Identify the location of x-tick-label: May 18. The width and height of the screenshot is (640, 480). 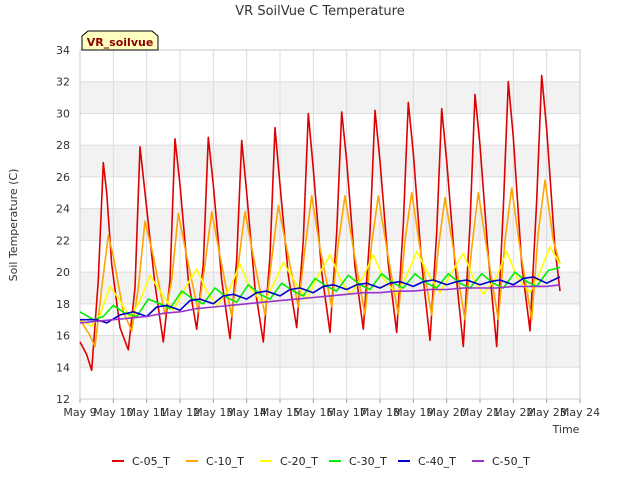
(380, 412).